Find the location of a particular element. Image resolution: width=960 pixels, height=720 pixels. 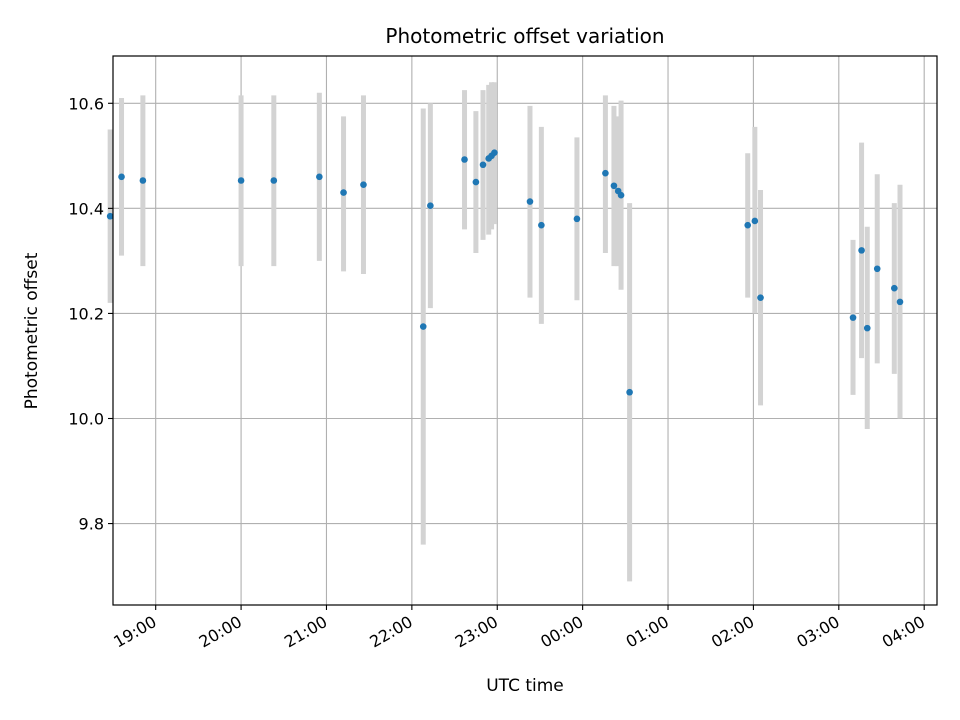

chart-title: Photometric offset variation is located at coordinates (524, 36).